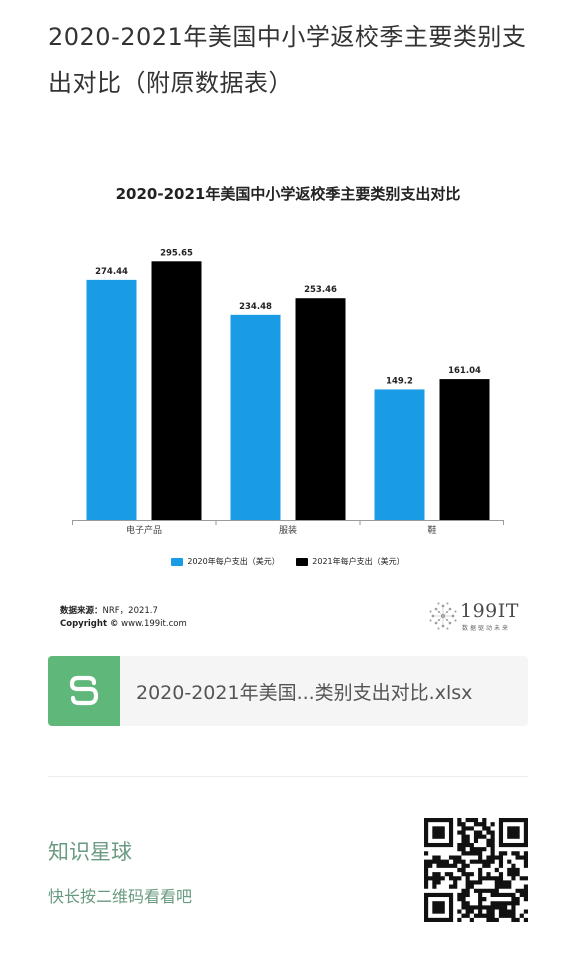 This screenshot has height=960, width=576. I want to click on legend-item-2021: 2021年每户支出（美元）, so click(350, 561).